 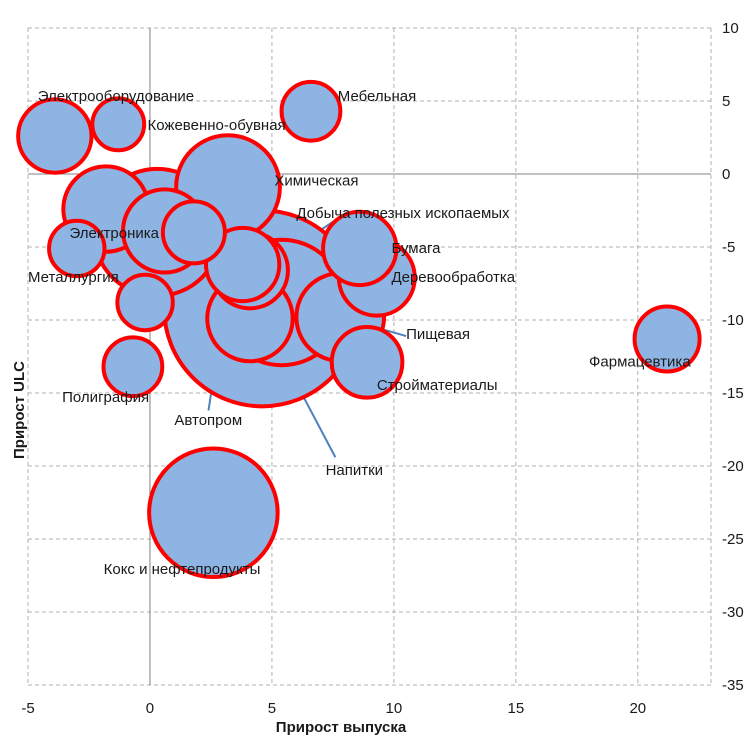 I want to click on x-tick-label: -5, so click(x=27, y=708).